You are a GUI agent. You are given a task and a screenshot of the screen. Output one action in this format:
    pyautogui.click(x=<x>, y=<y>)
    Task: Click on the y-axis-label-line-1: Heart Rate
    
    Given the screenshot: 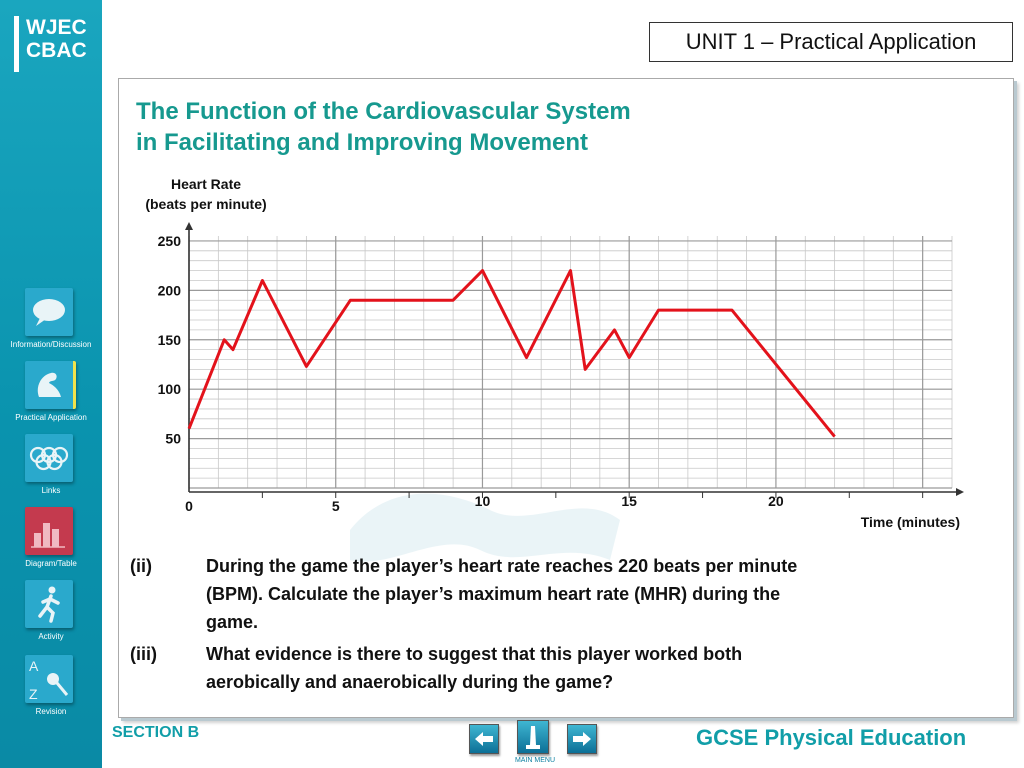 What is the action you would take?
    pyautogui.click(x=206, y=184)
    